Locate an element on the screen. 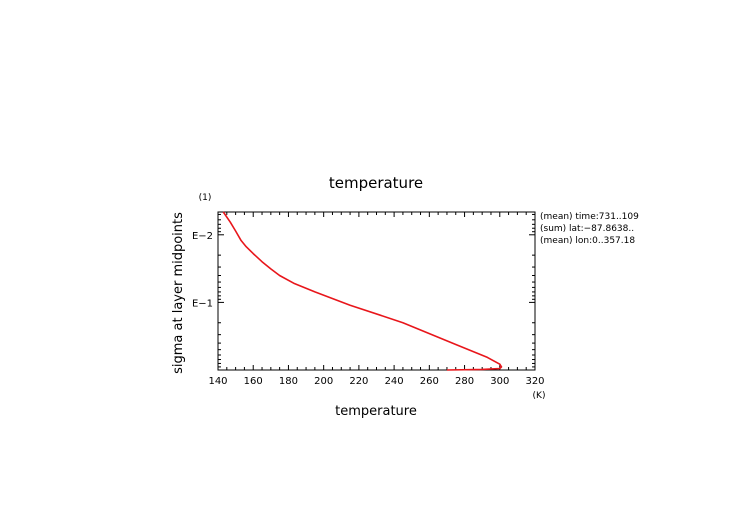 Image resolution: width=752 pixels, height=532 pixels. y-tick-label: E−1 is located at coordinates (202, 303).